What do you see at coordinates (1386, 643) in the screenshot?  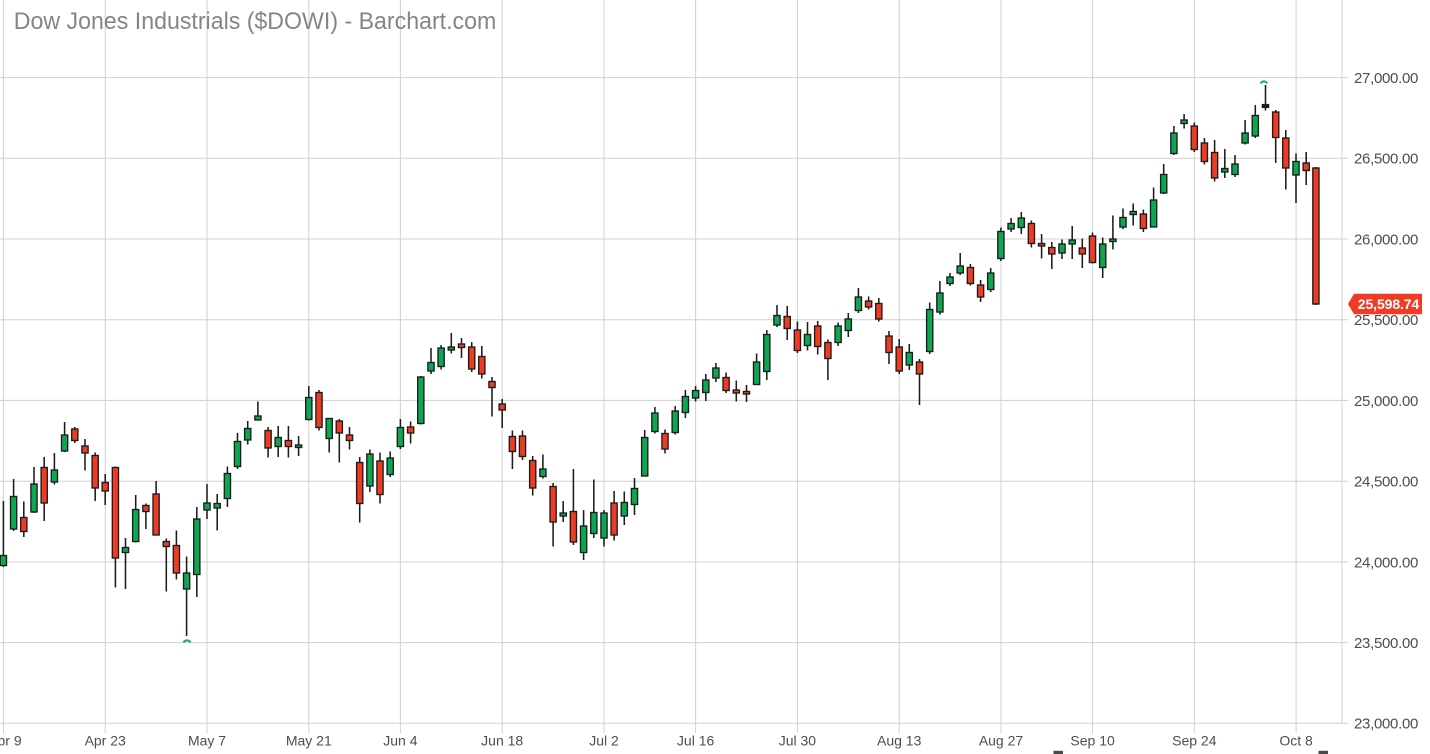 I see `svg-text: 23,500.00` at bounding box center [1386, 643].